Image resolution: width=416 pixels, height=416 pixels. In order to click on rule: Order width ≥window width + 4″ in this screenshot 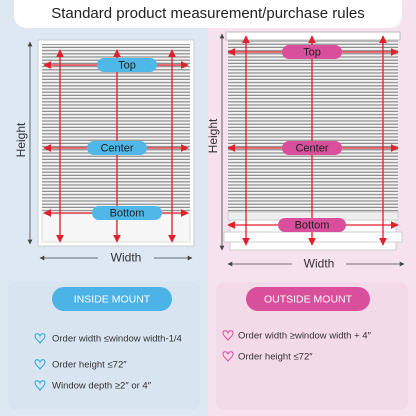, I will do `click(305, 336)`.